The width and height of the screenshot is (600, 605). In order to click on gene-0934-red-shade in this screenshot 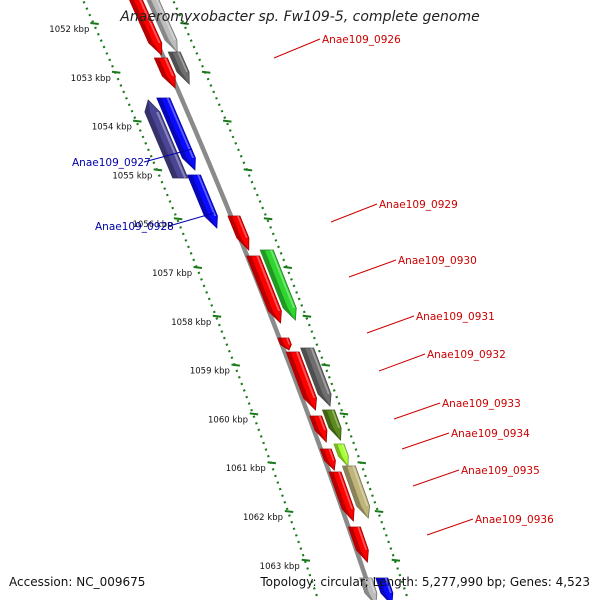, I will do `click(327, 459)`.